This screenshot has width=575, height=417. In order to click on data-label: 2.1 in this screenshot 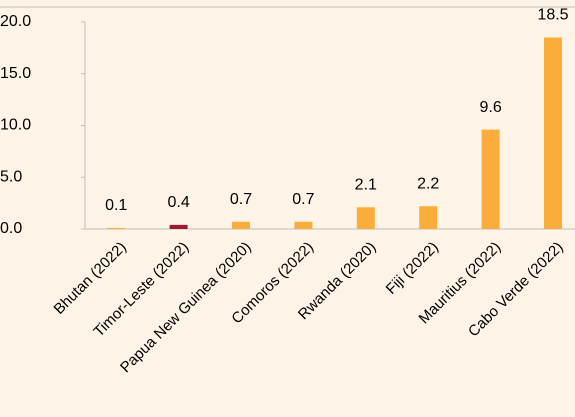, I will do `click(366, 184)`.